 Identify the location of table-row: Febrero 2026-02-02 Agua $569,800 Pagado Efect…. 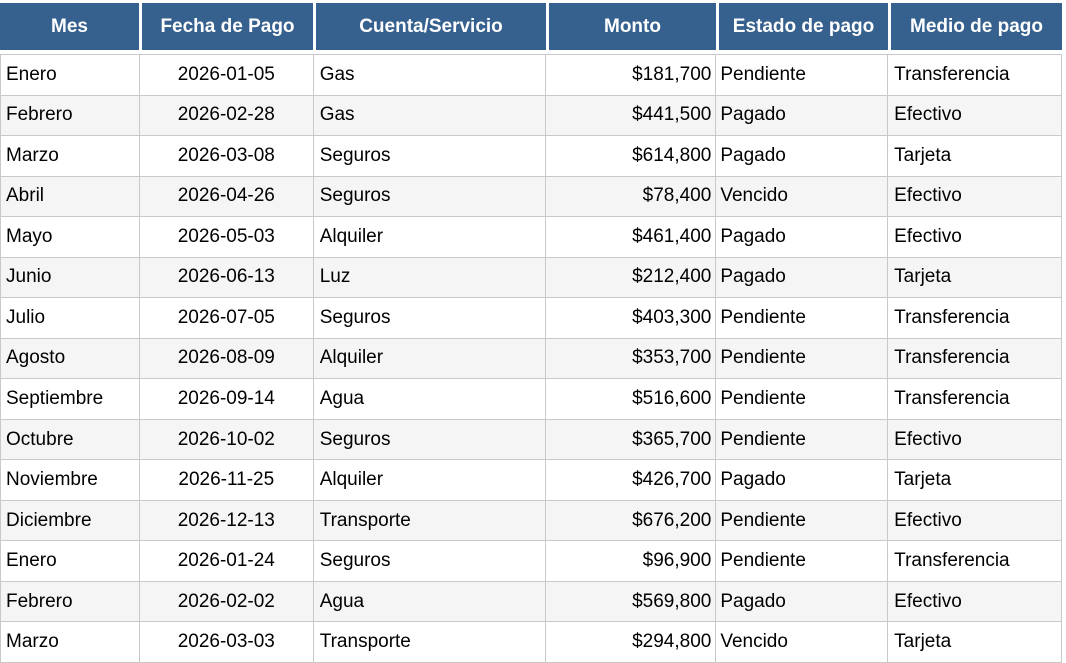
(532, 602).